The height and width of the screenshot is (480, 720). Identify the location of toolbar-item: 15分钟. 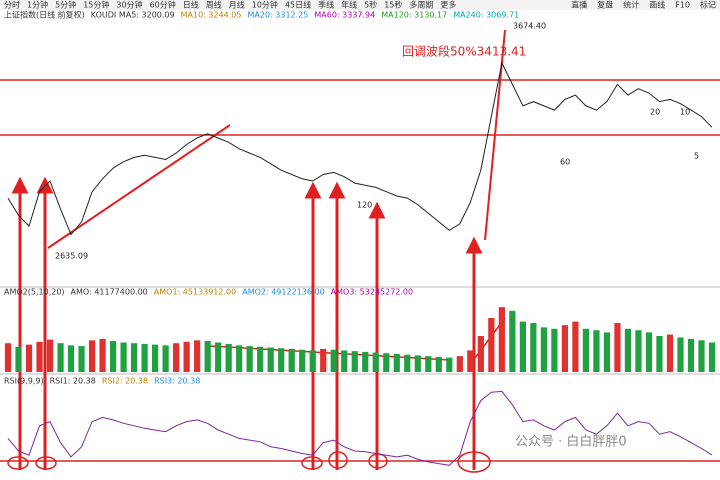
(96, 5).